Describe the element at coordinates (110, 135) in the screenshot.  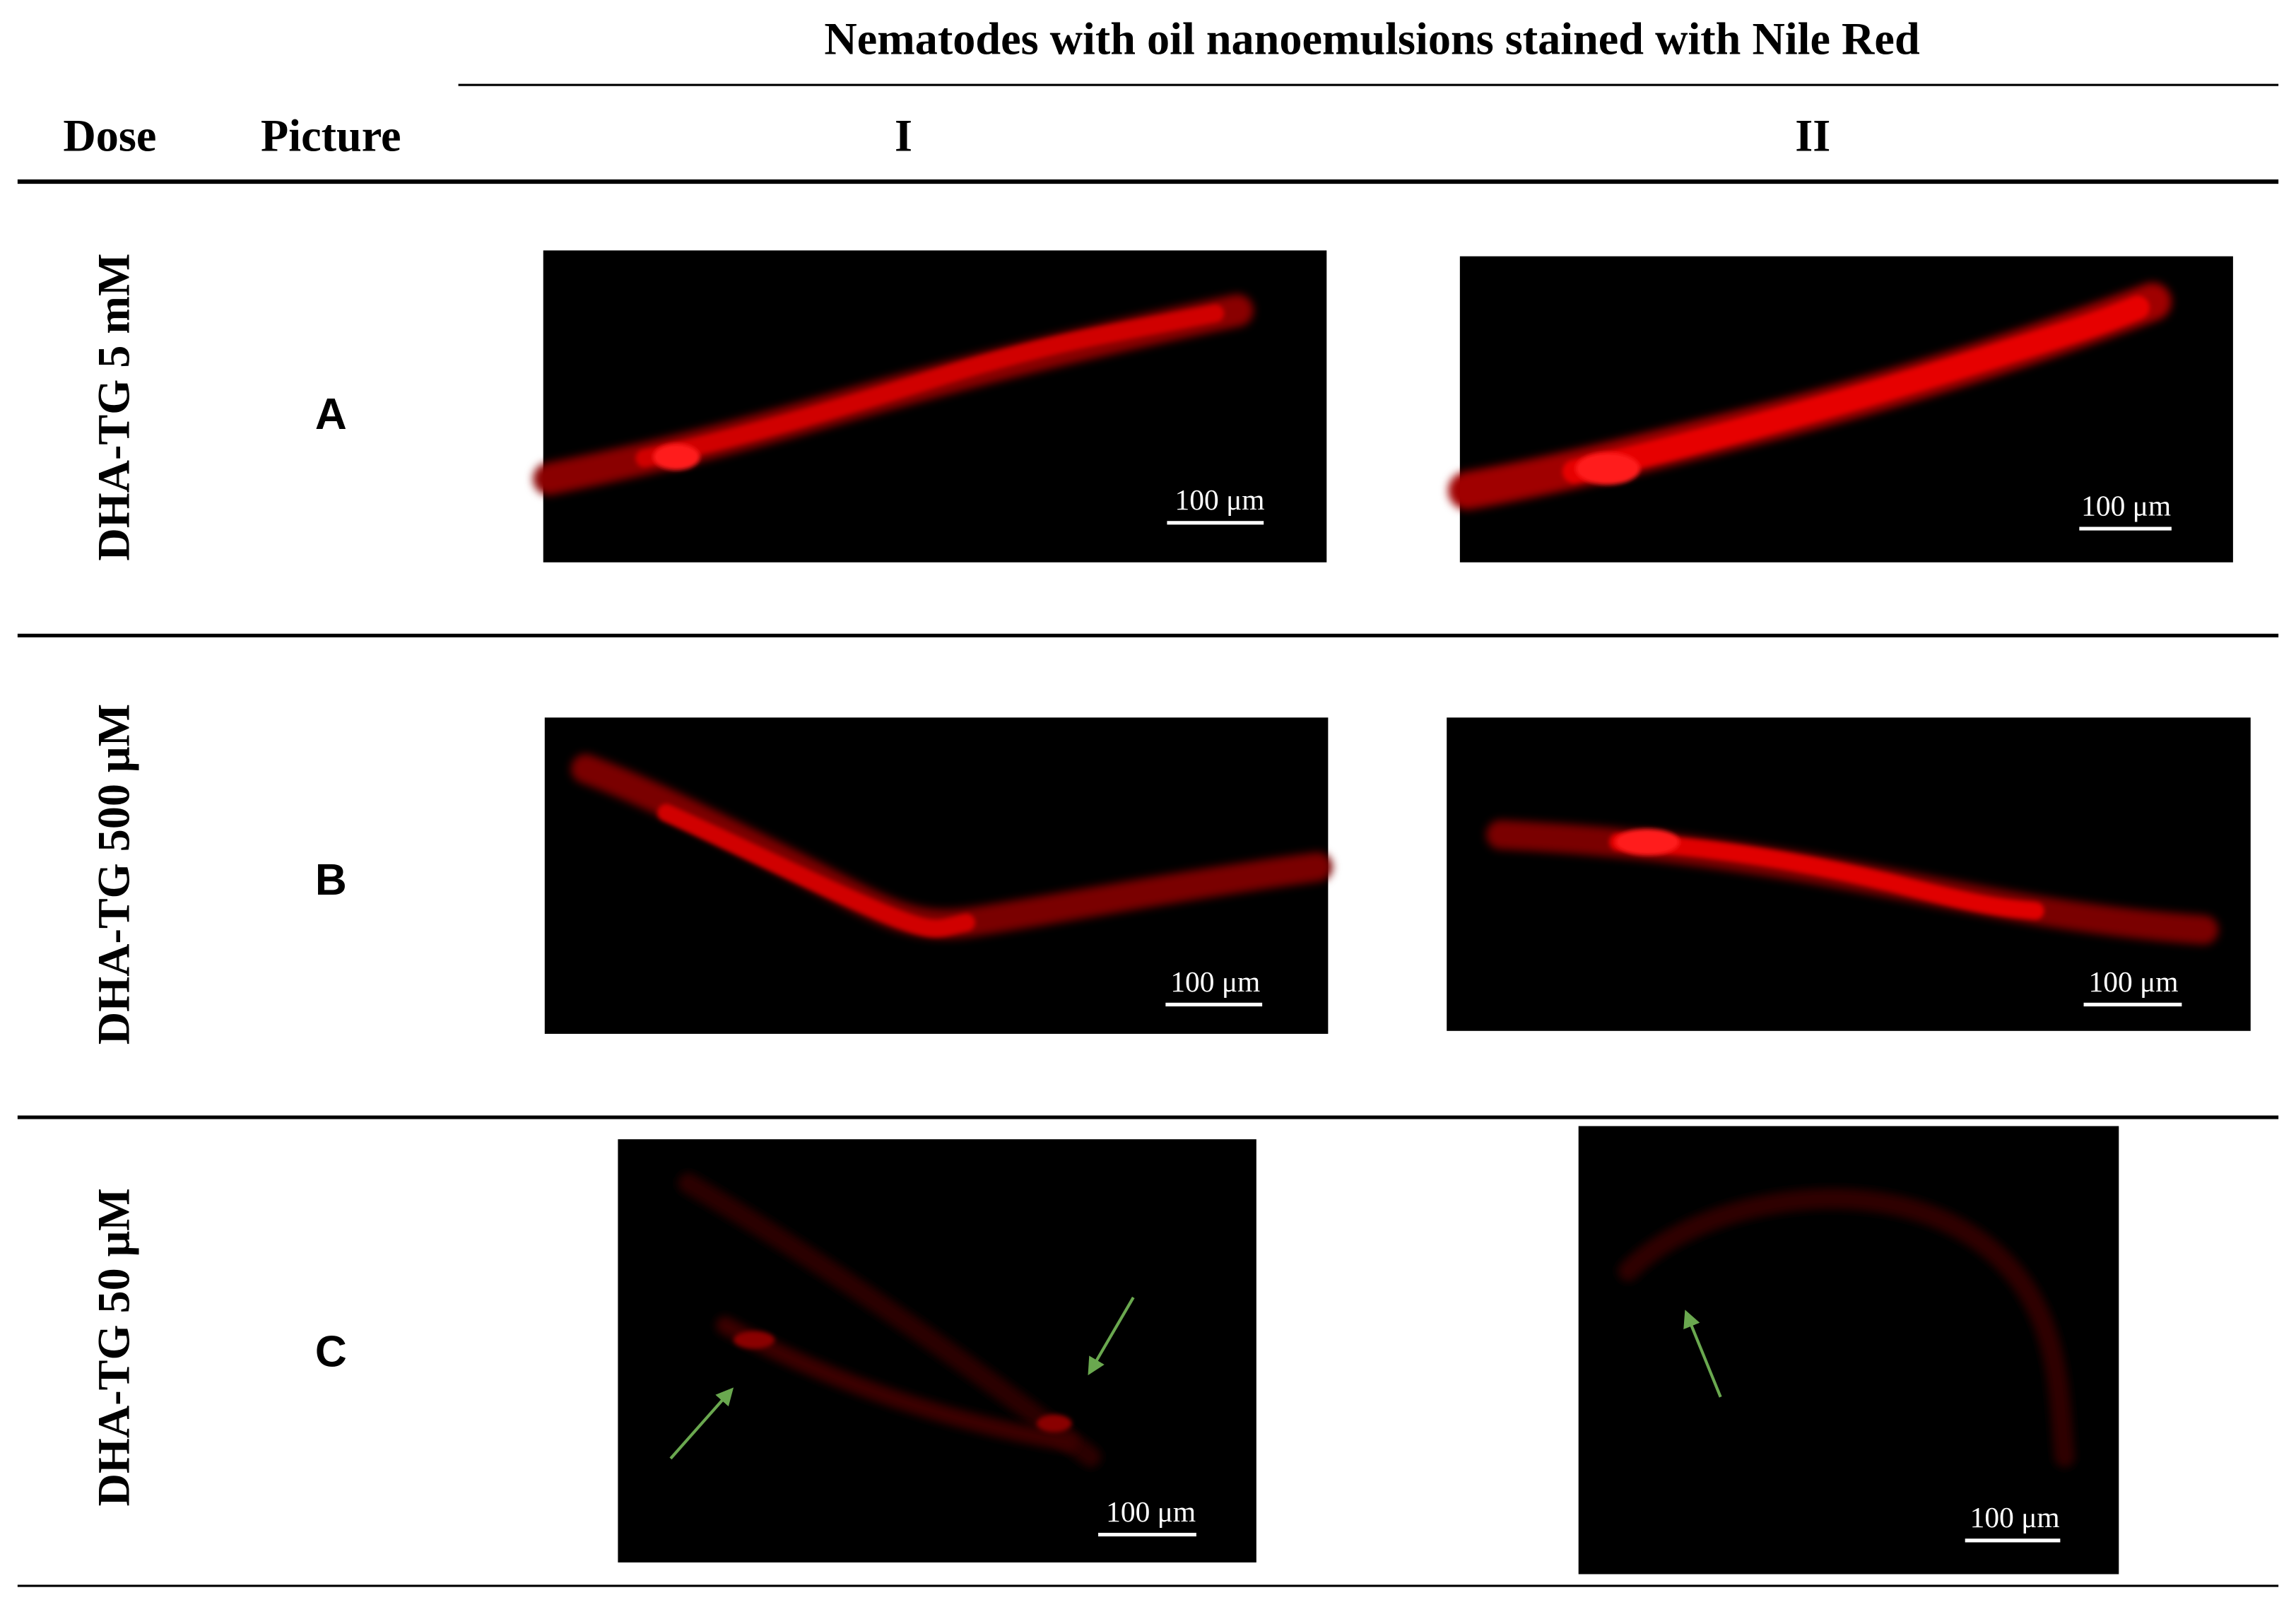
I see `column-header: Dose` at that location.